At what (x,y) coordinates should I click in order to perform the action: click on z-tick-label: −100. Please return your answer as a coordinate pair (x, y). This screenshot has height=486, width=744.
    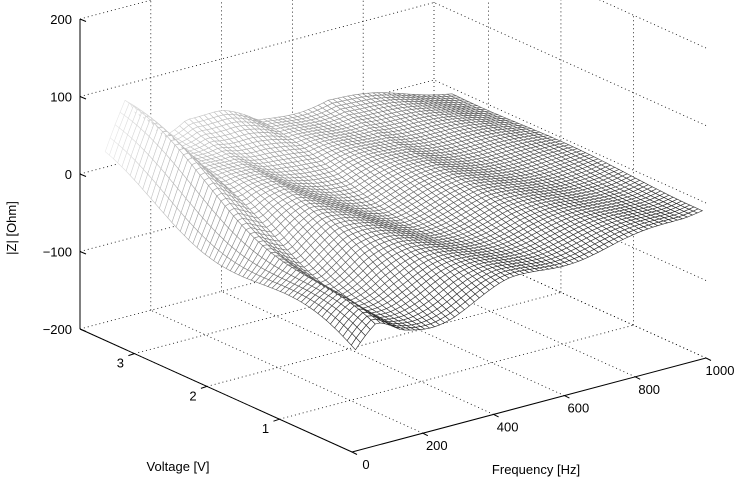
    Looking at the image, I should click on (57, 252).